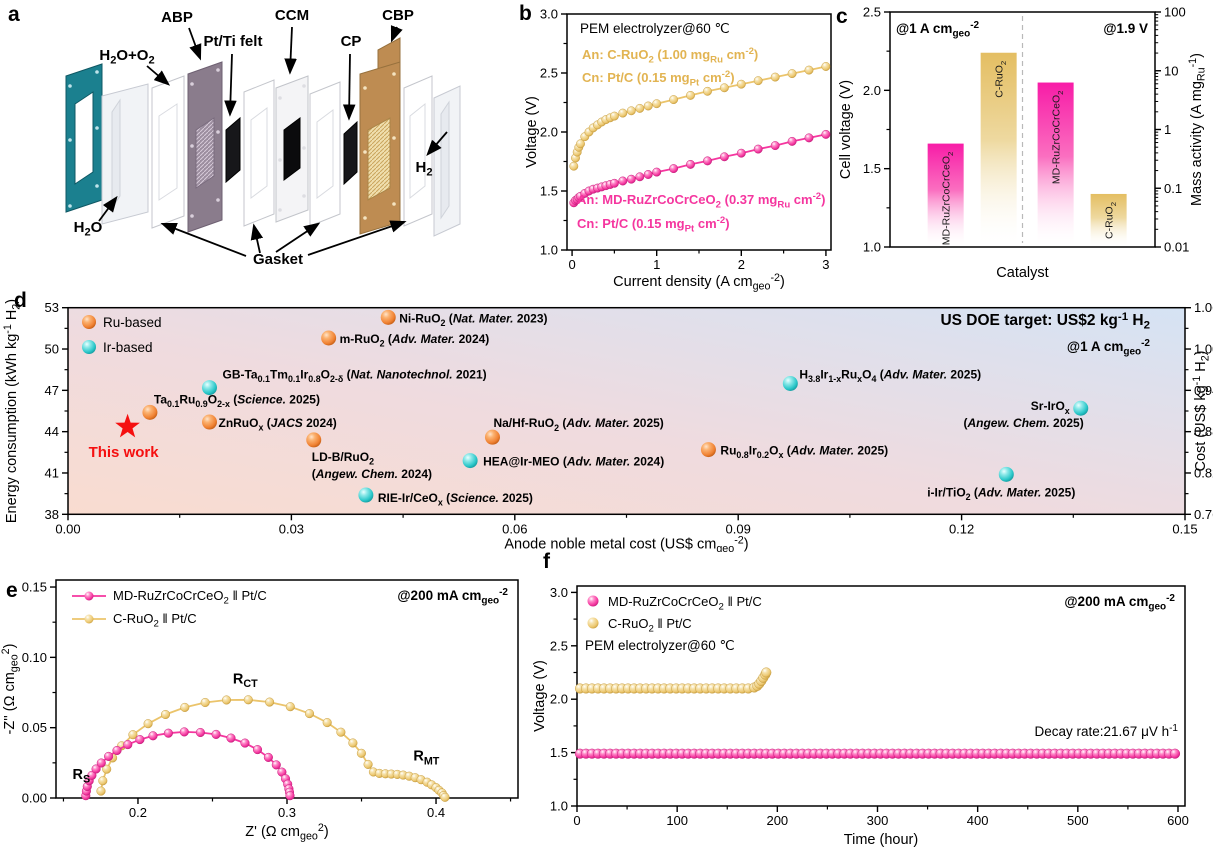  I want to click on x-tick-label: 0.00, so click(67, 528).